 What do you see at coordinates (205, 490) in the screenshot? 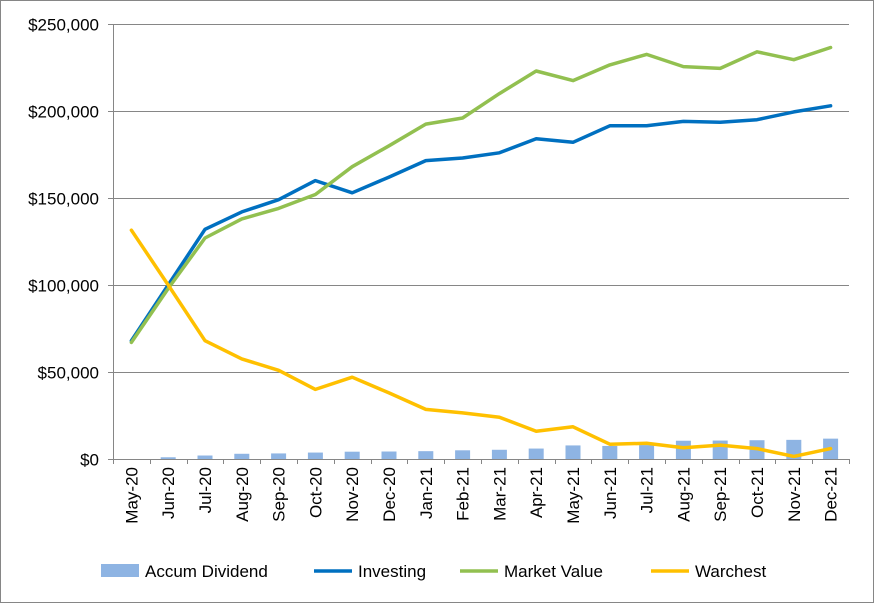
I see `x-tick-label: Jul-20` at bounding box center [205, 490].